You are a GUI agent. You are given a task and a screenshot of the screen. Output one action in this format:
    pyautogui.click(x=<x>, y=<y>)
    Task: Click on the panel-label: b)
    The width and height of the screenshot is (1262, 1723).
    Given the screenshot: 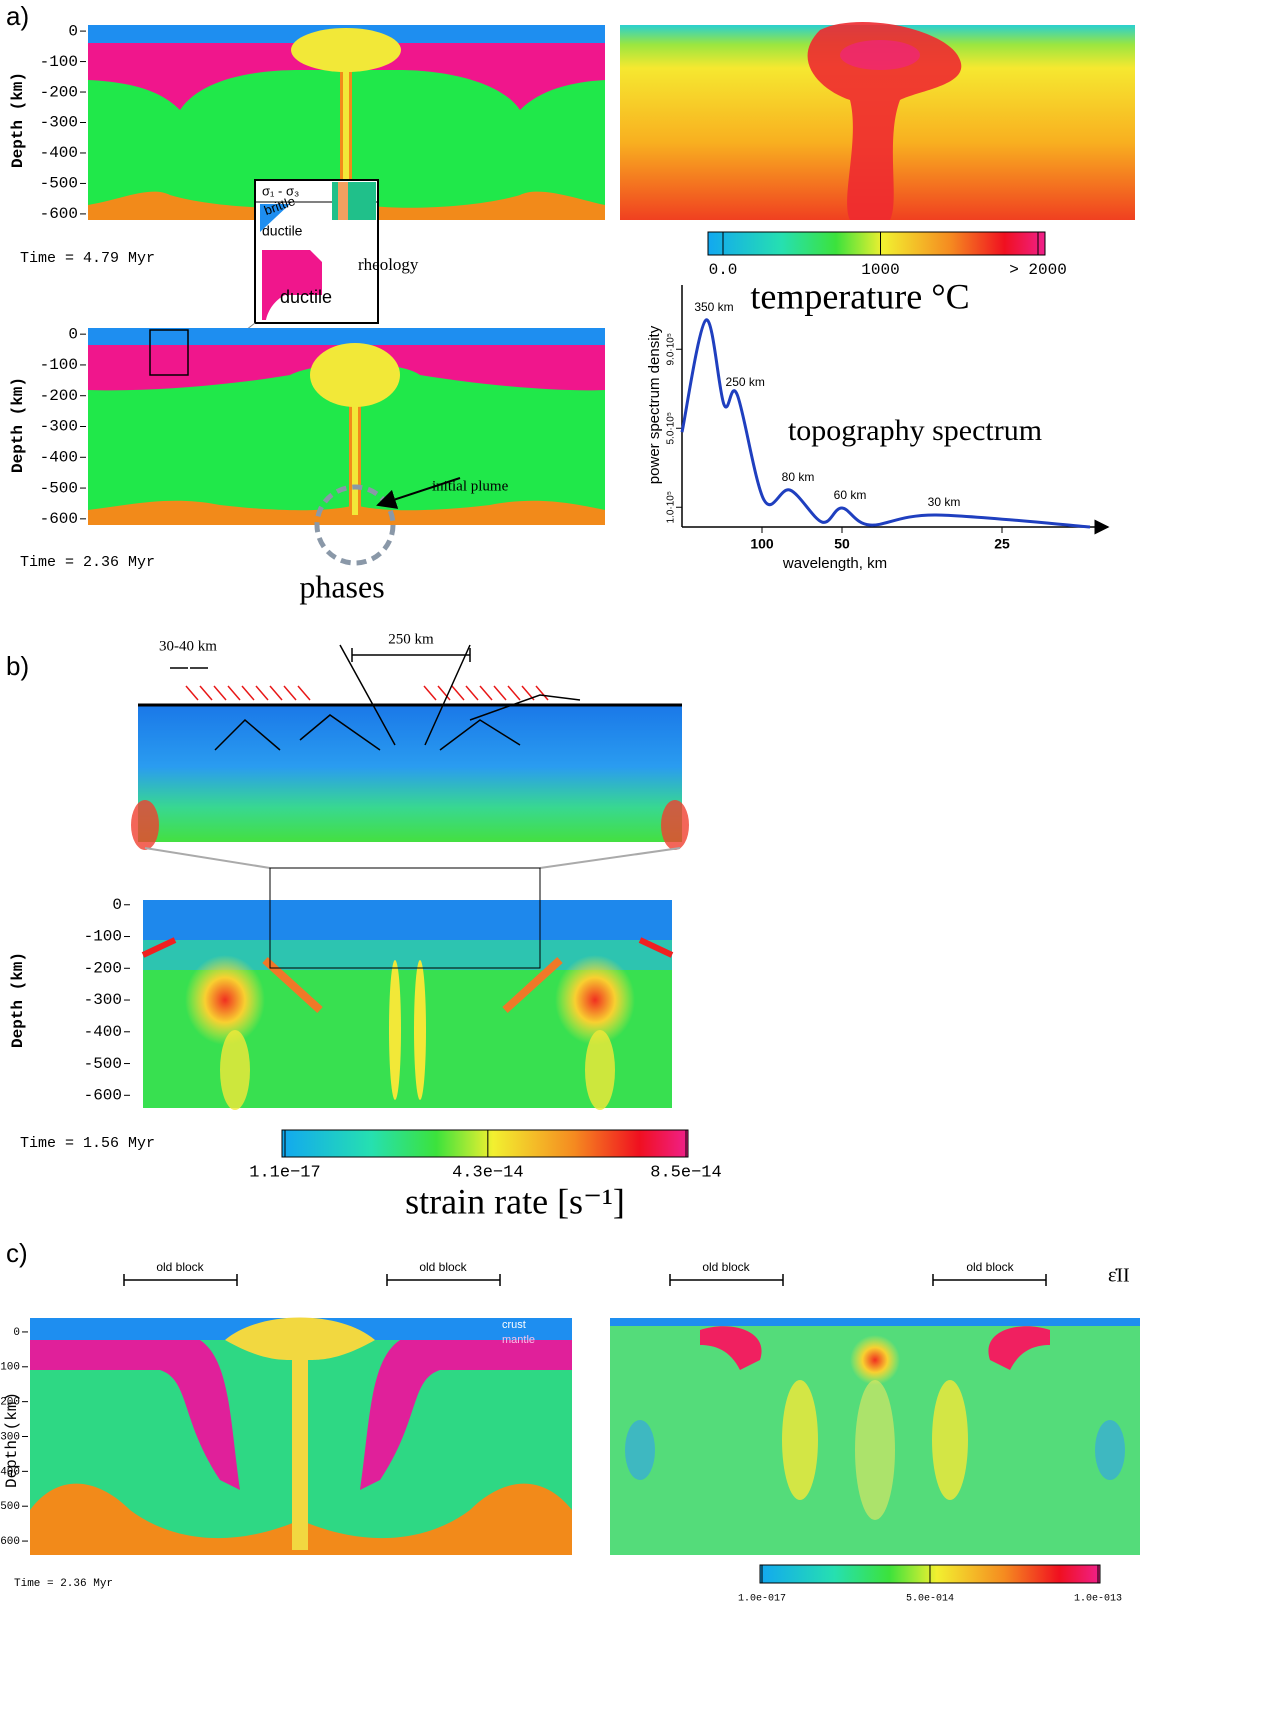 What is the action you would take?
    pyautogui.click(x=17, y=666)
    